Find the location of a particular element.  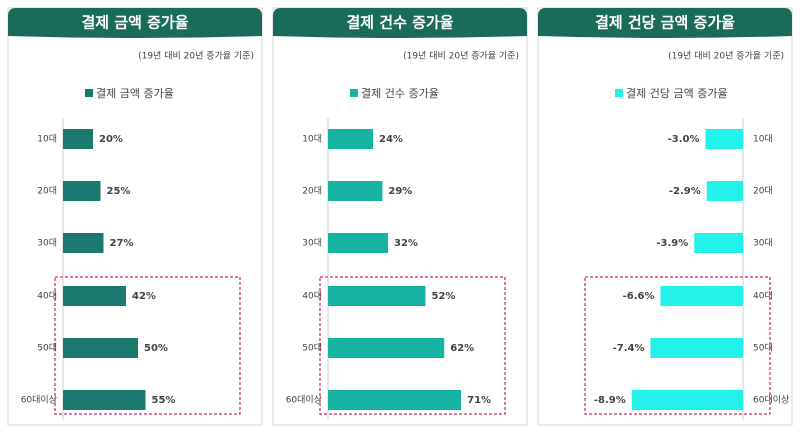

value-label: 62% is located at coordinates (462, 348).